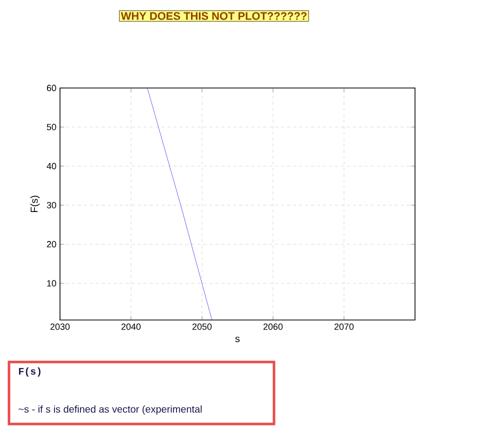  I want to click on x-tick-label: 2050, so click(202, 327).